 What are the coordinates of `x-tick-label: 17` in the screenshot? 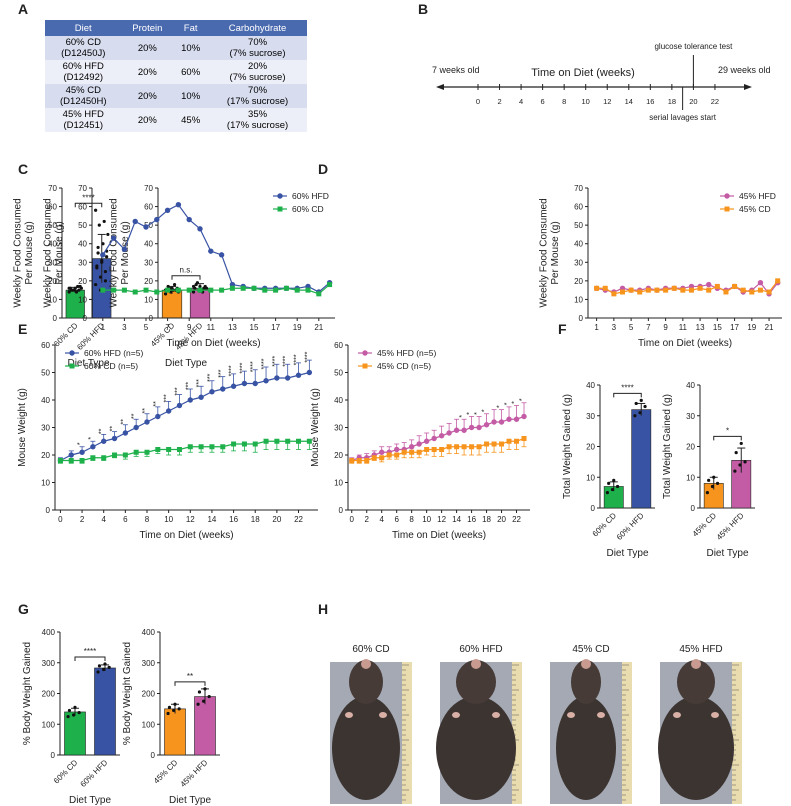 It's located at (734, 327).